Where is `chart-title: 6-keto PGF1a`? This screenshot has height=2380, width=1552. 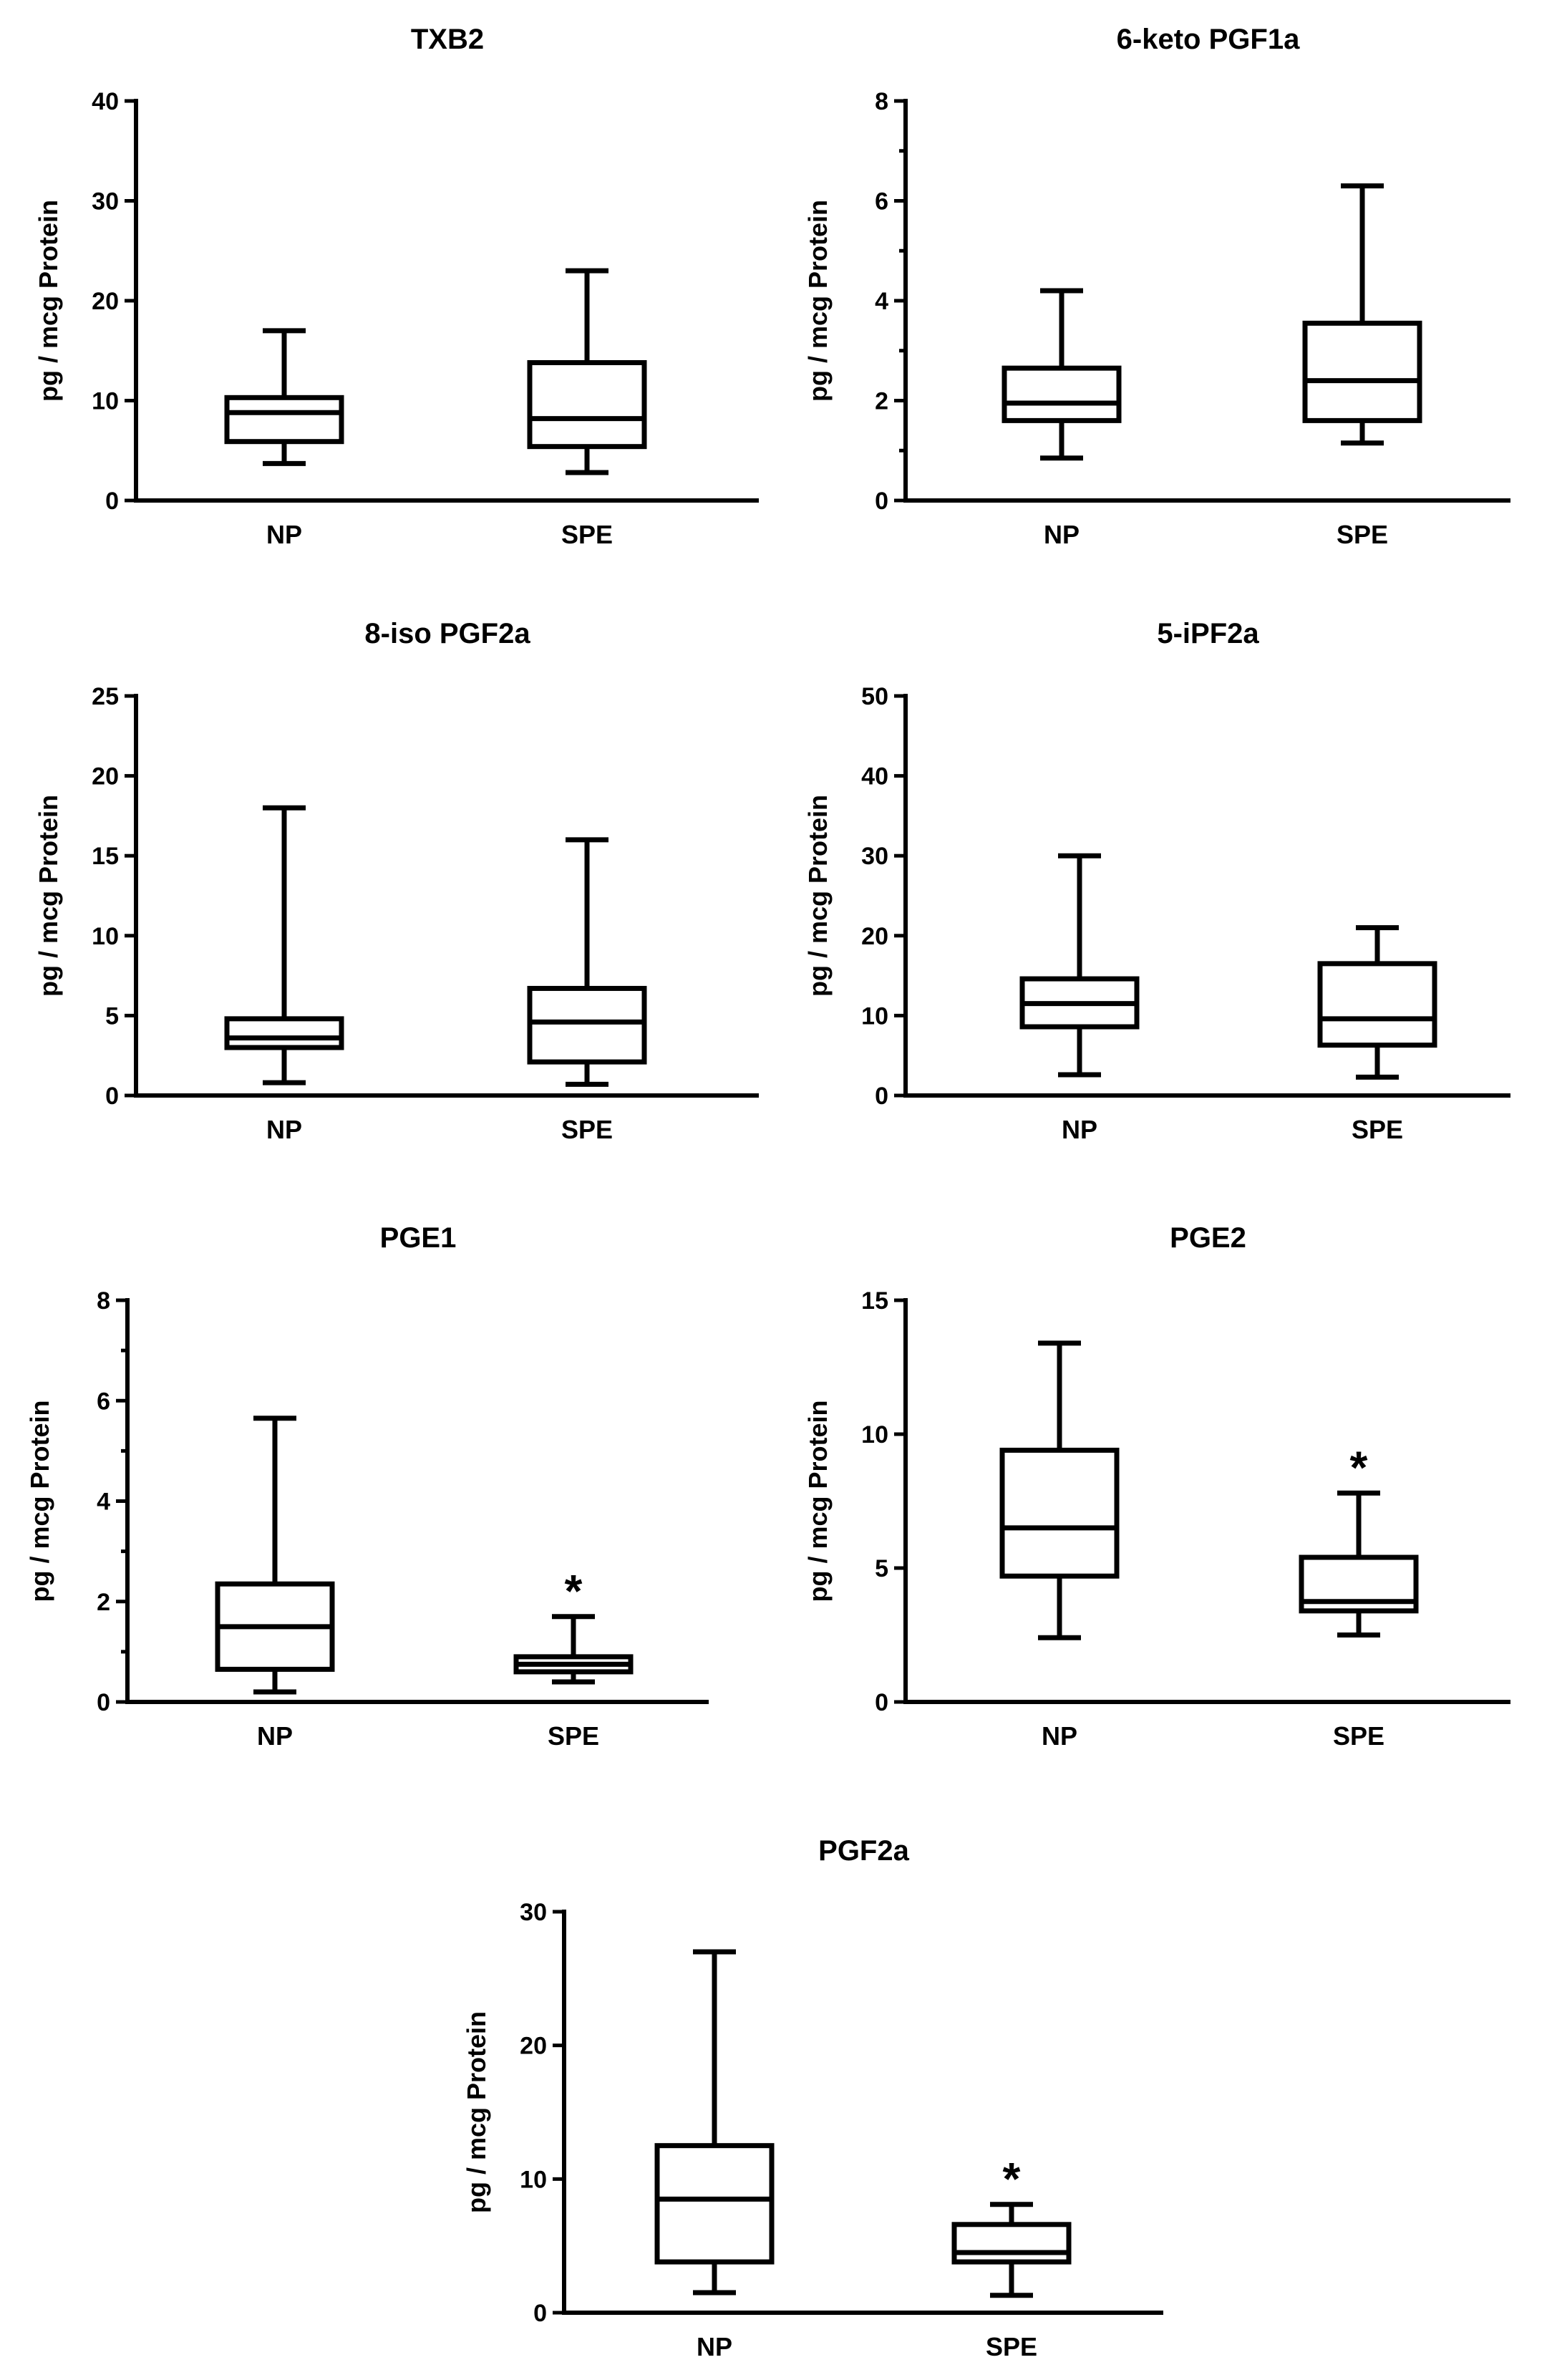
chart-title: 6-keto PGF1a is located at coordinates (1208, 39).